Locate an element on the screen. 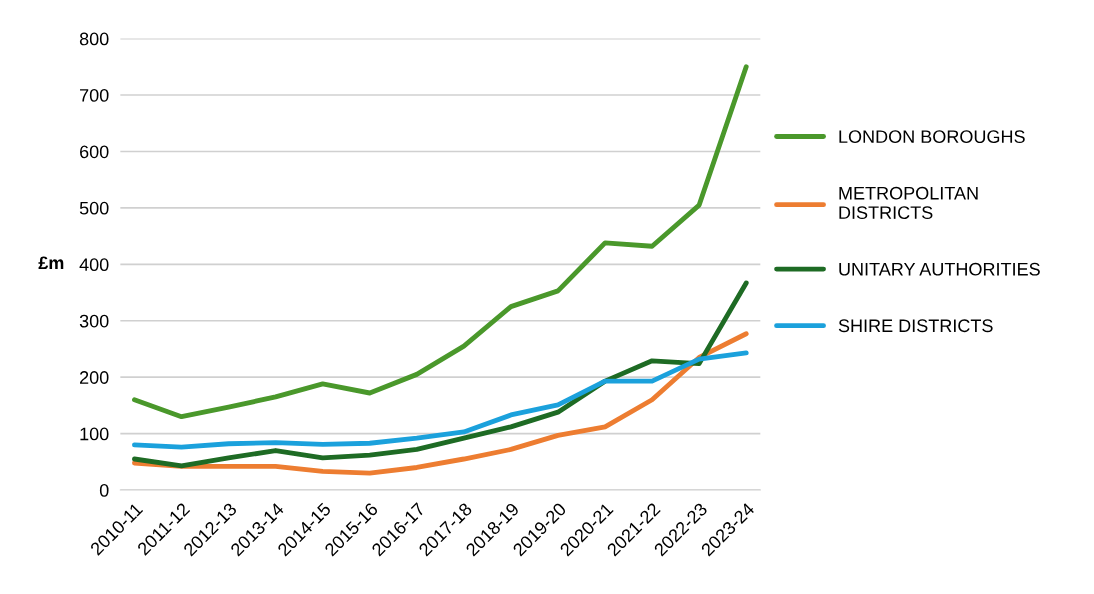 This screenshot has height=594, width=1094. legend-label: SHIRE DISTRICTS is located at coordinates (915, 326).